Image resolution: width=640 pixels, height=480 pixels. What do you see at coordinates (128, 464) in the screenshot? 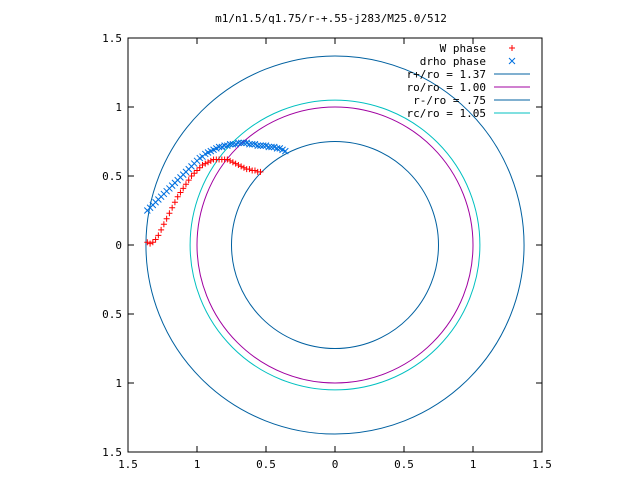
I see `x-tick-label-0: 1.5` at bounding box center [128, 464].